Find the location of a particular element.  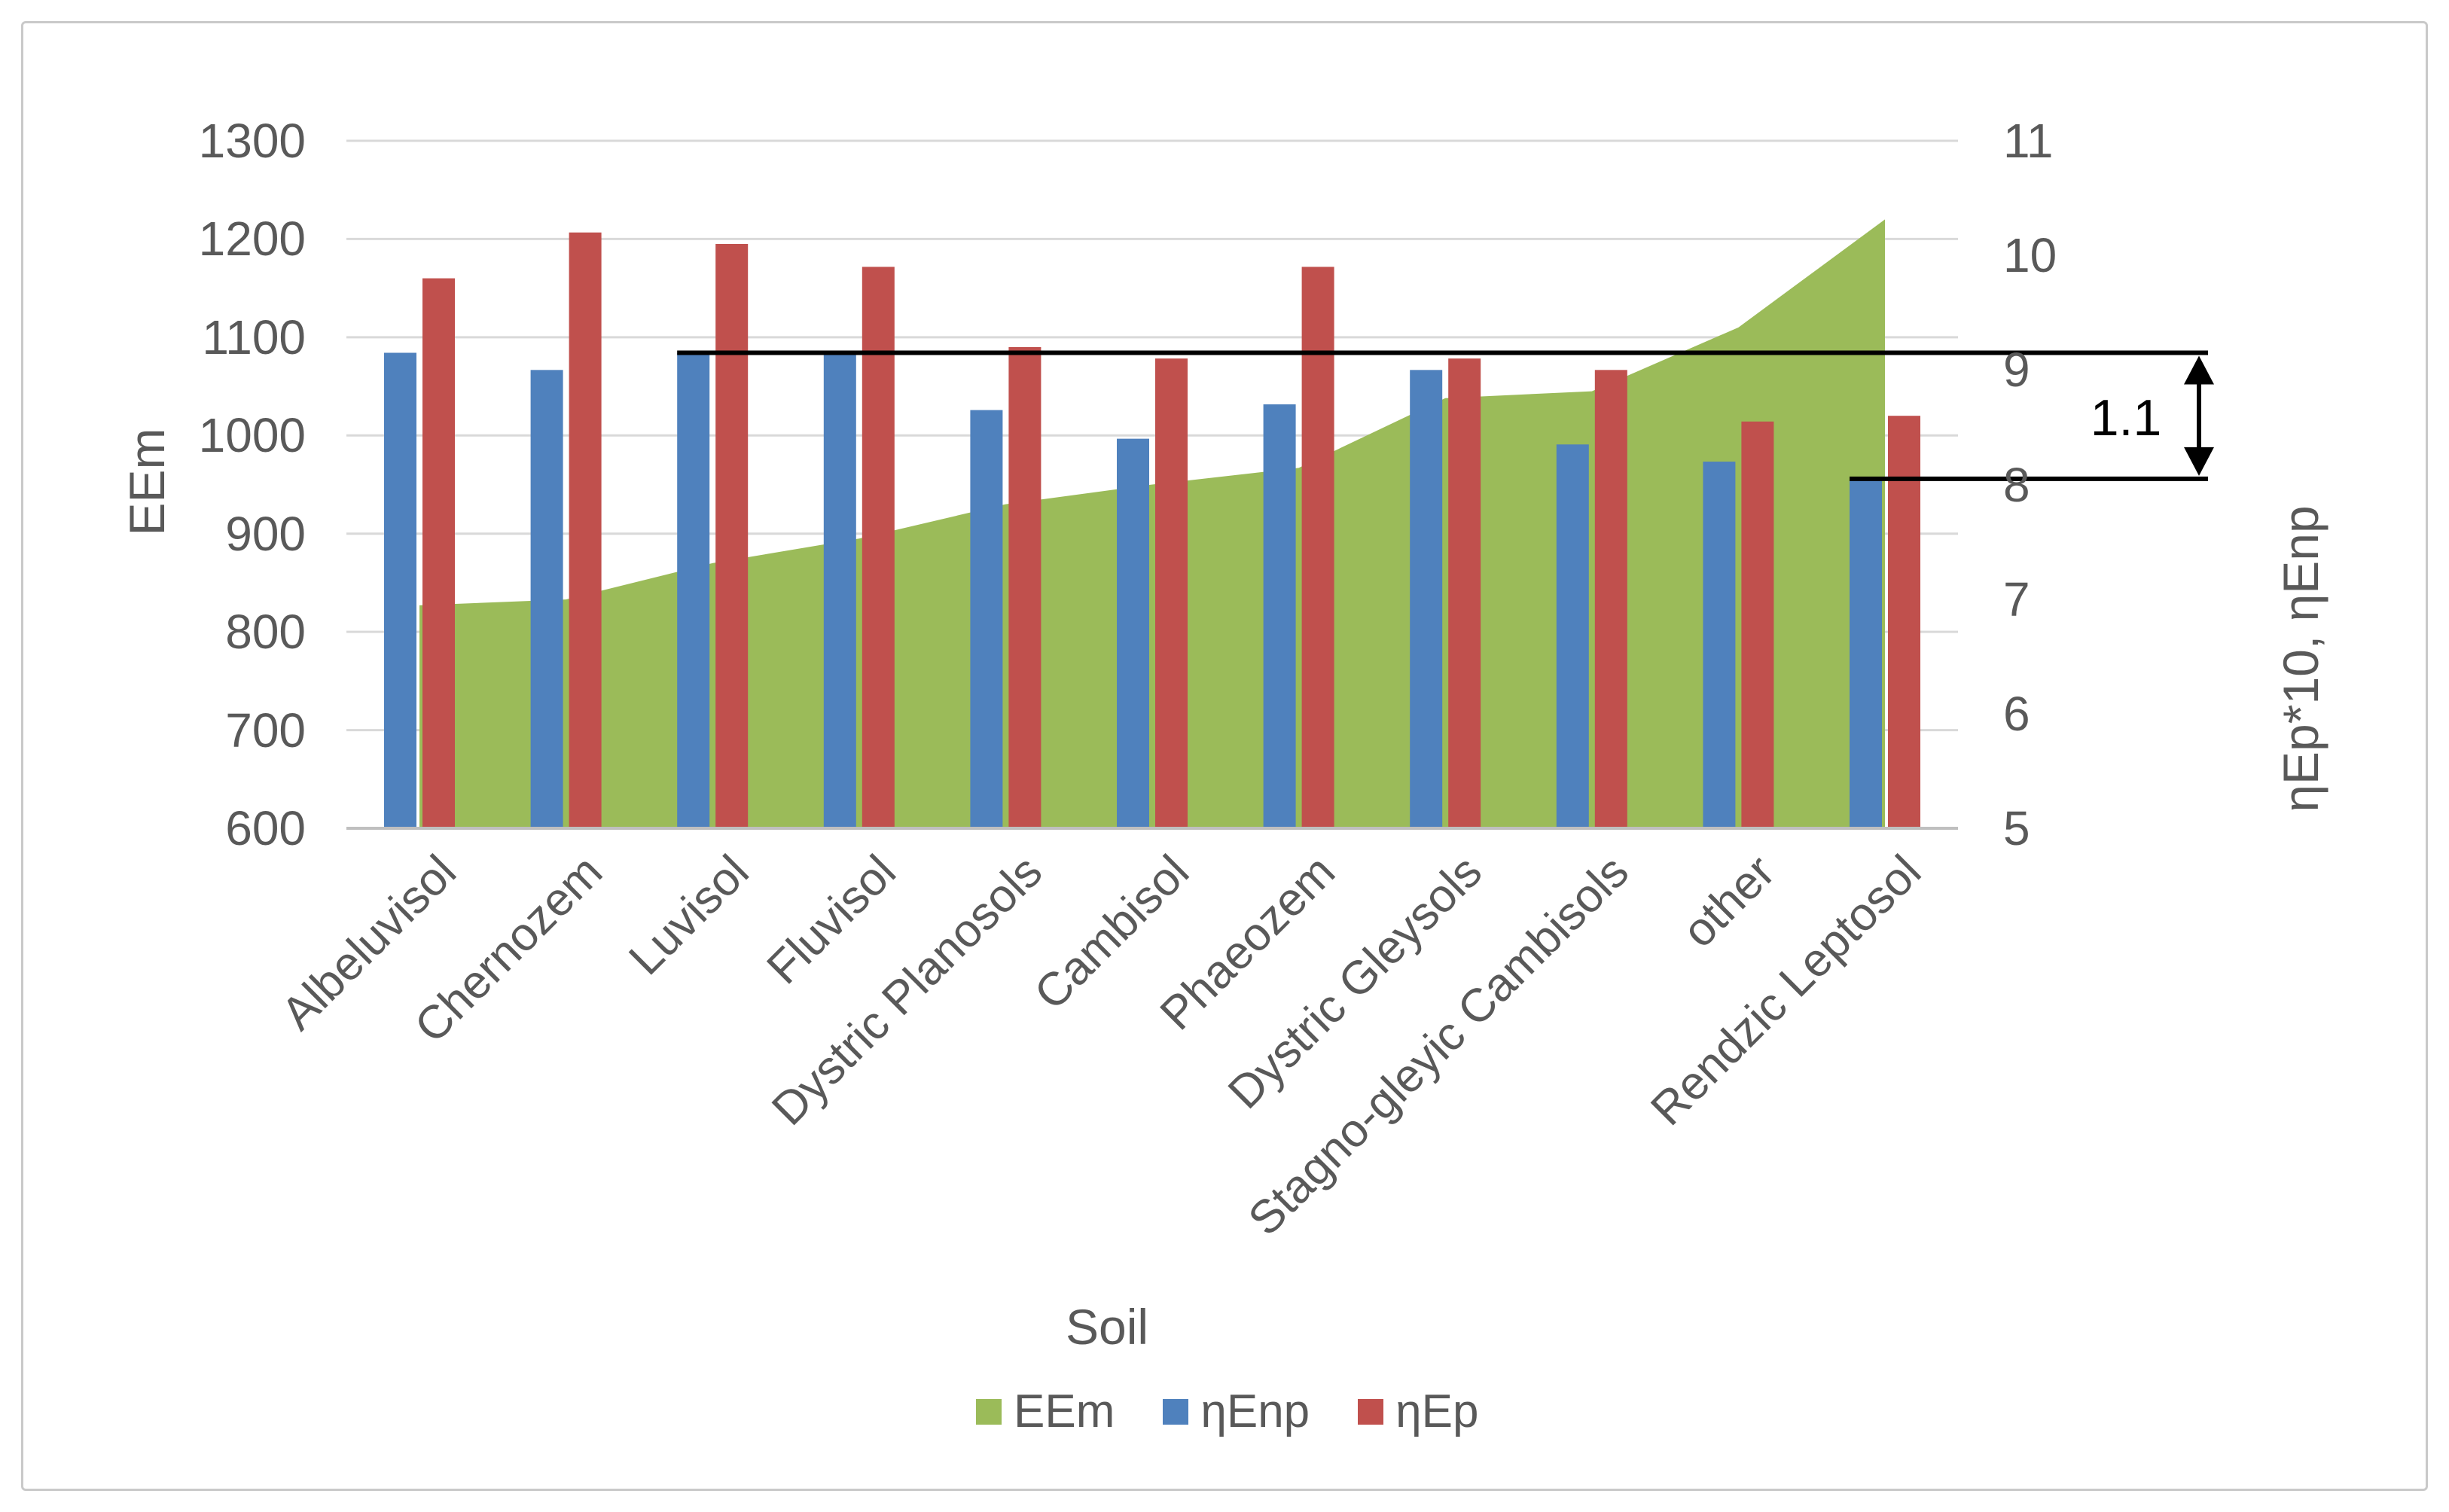

legend-item-ep: ηEp is located at coordinates (1418, 1412).